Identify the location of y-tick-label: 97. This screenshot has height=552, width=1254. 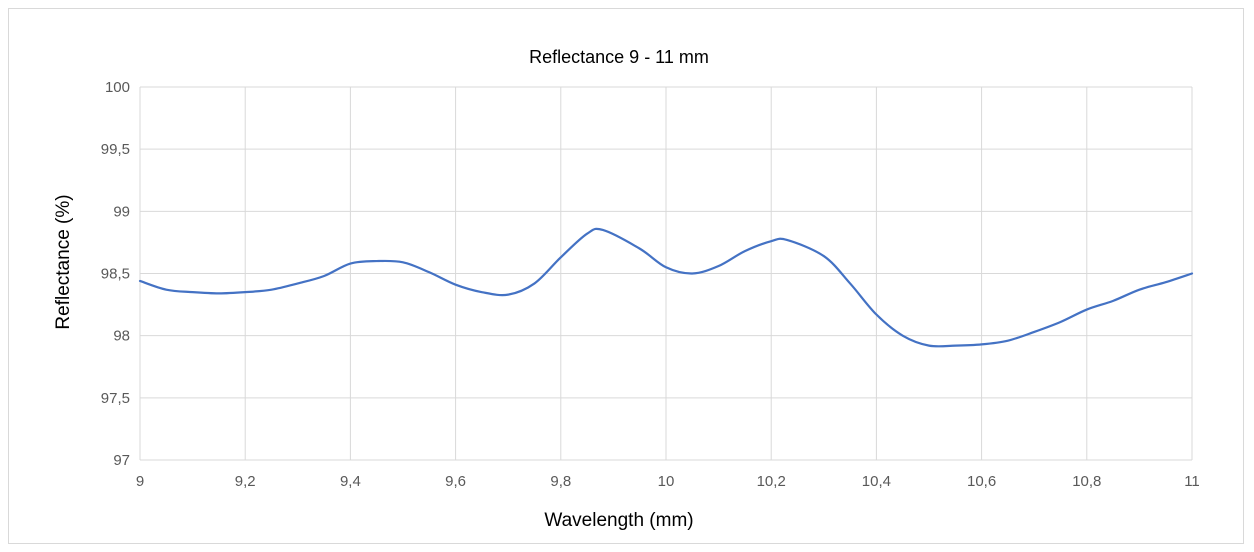
(121, 460).